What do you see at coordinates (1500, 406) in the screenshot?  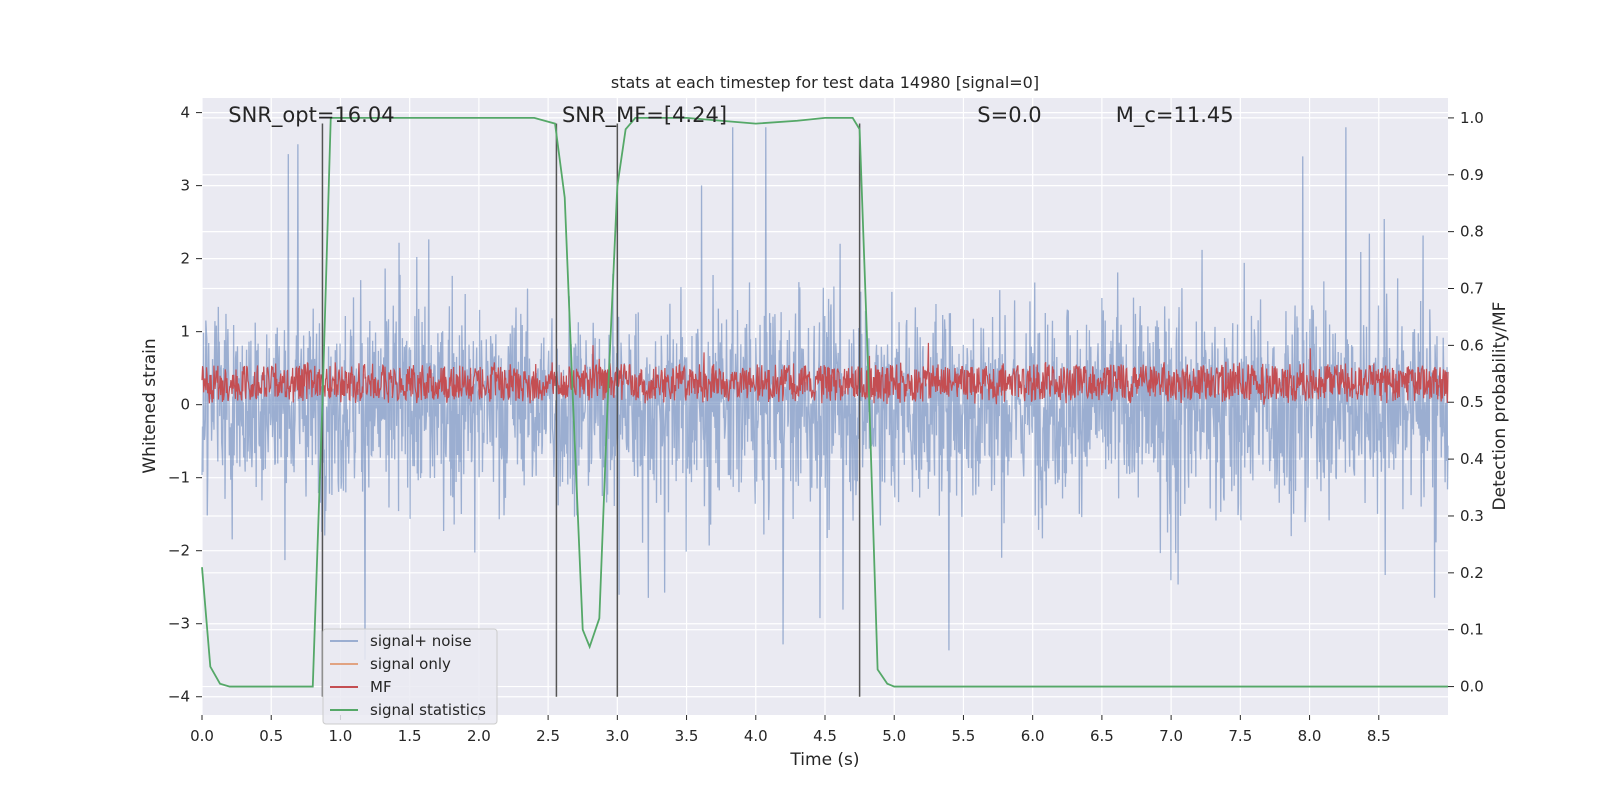 I see `y-axis-right-label: Detection probability/MF` at bounding box center [1500, 406].